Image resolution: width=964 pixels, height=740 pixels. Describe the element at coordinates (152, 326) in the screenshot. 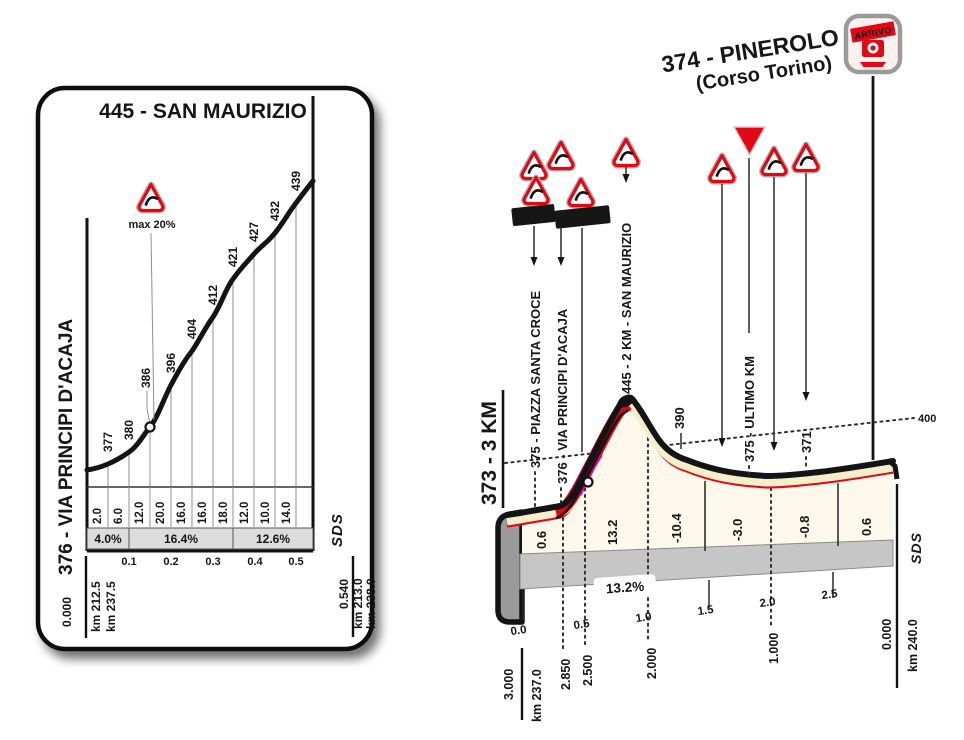

I see `inset-max-gradient-leader` at that location.